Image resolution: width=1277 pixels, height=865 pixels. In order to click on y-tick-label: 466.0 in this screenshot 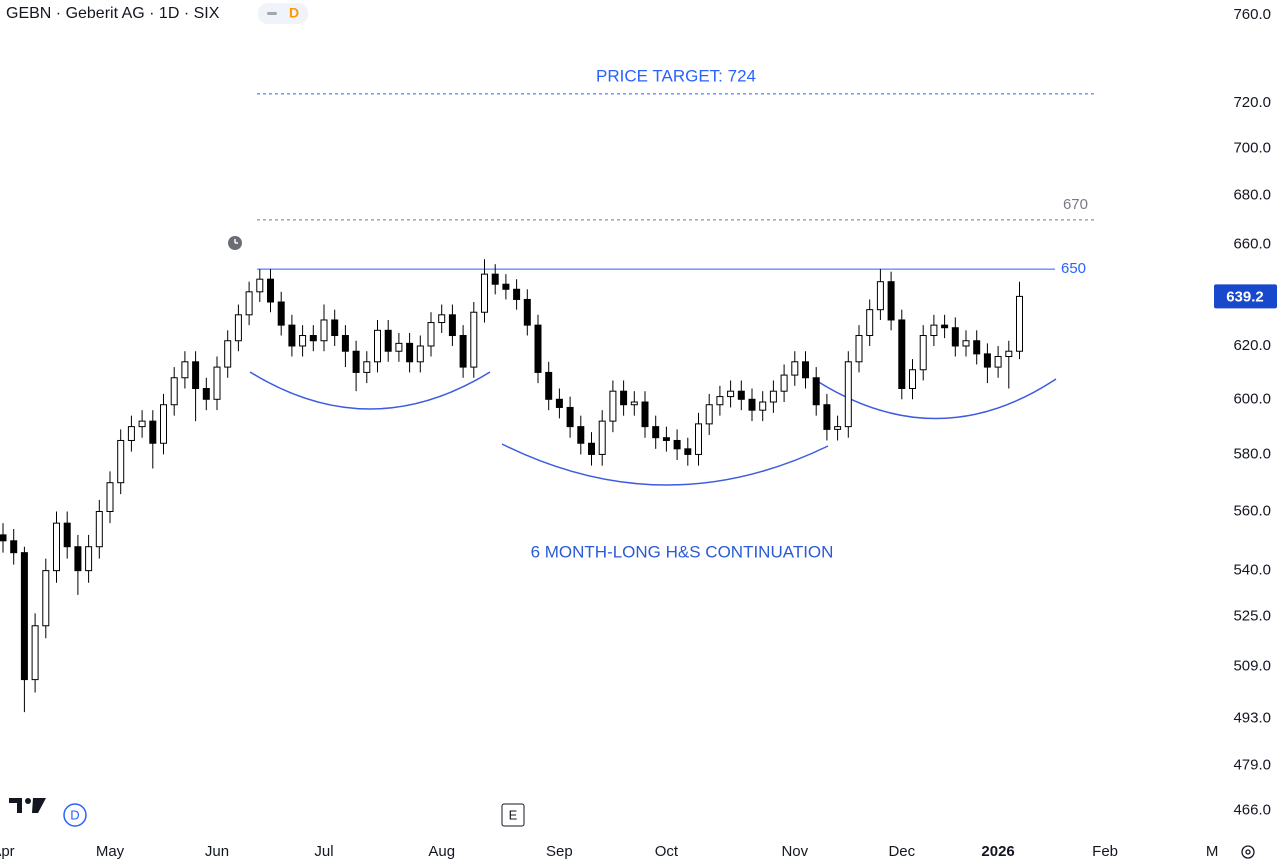, I will do `click(1252, 809)`.